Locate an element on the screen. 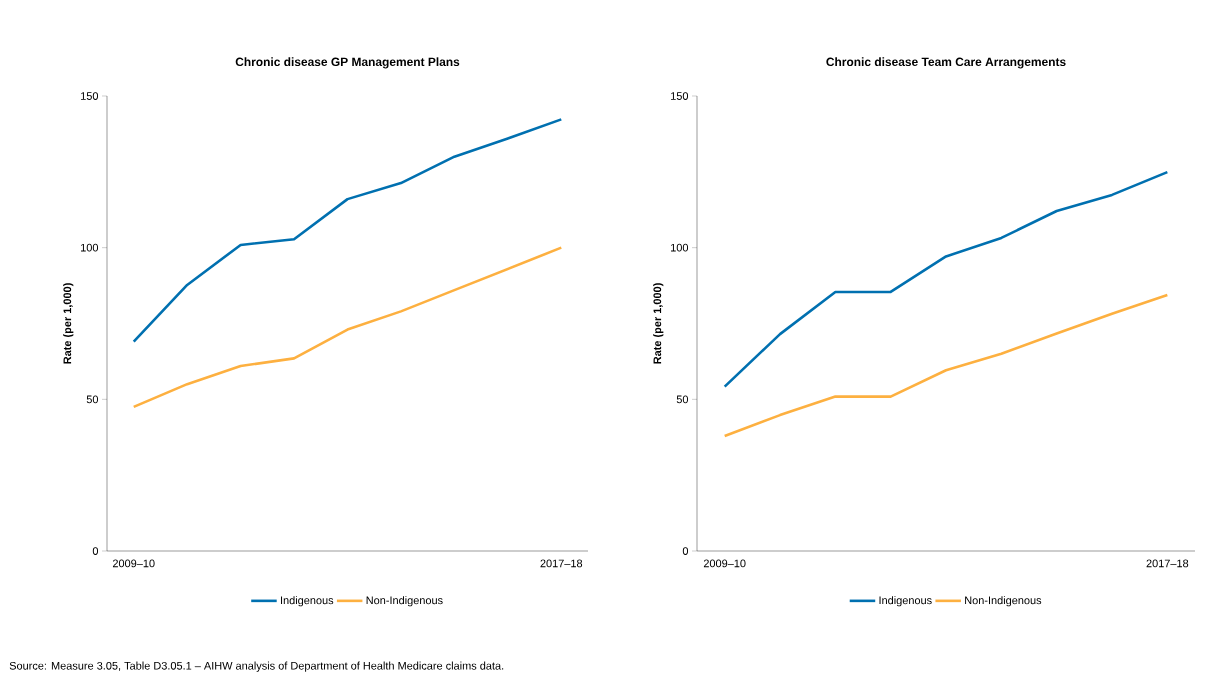 Image resolution: width=1216 pixels, height=675 pixels. source-note: Source: Measure 3.05, Table D3.05.1 – AIHW analysis of Department of Health Medicare claims data. is located at coordinates (256, 666).